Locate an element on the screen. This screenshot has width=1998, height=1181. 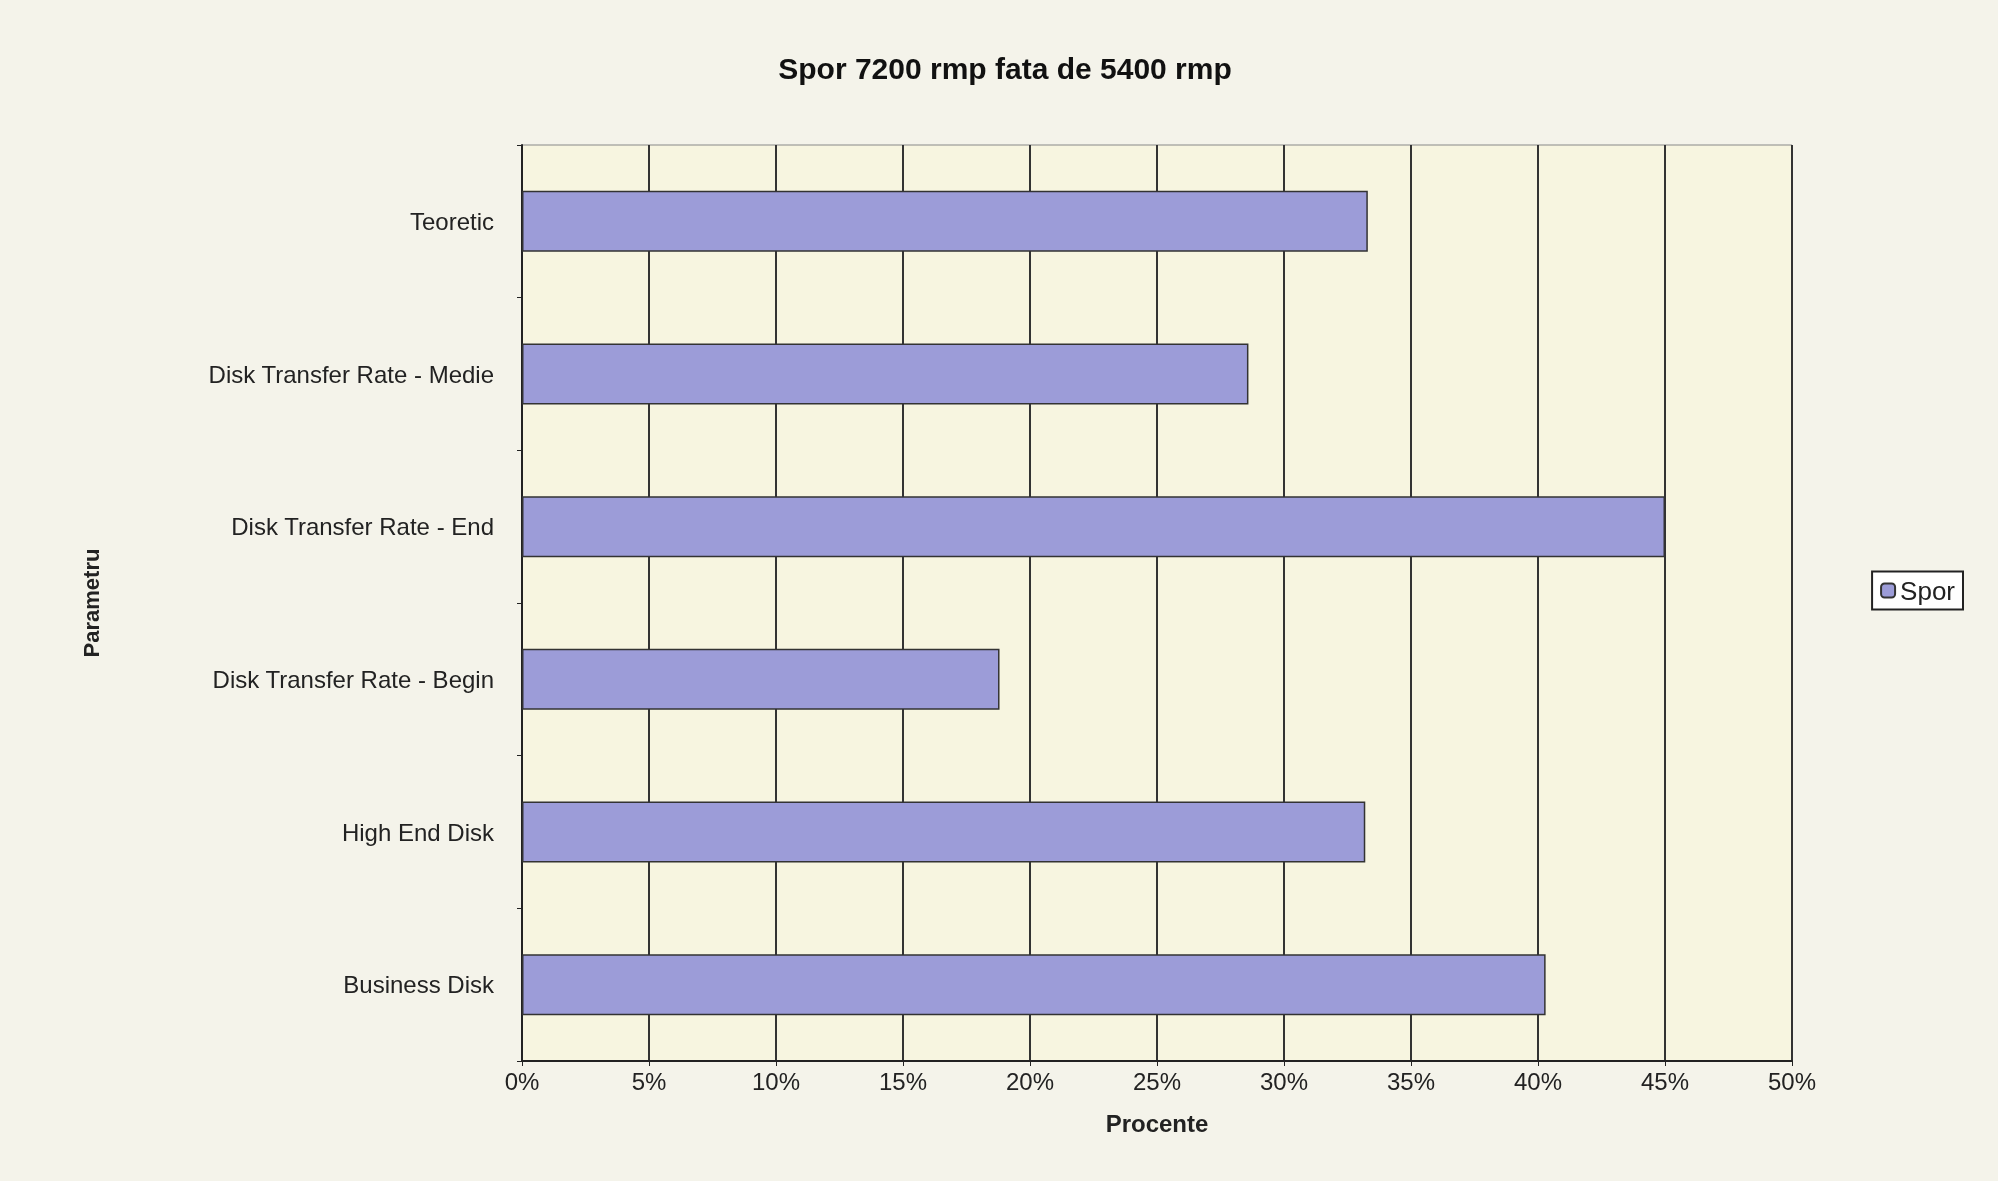
chart-title: Spor 7200 rmp fata de 5400 rmp is located at coordinates (1005, 68).